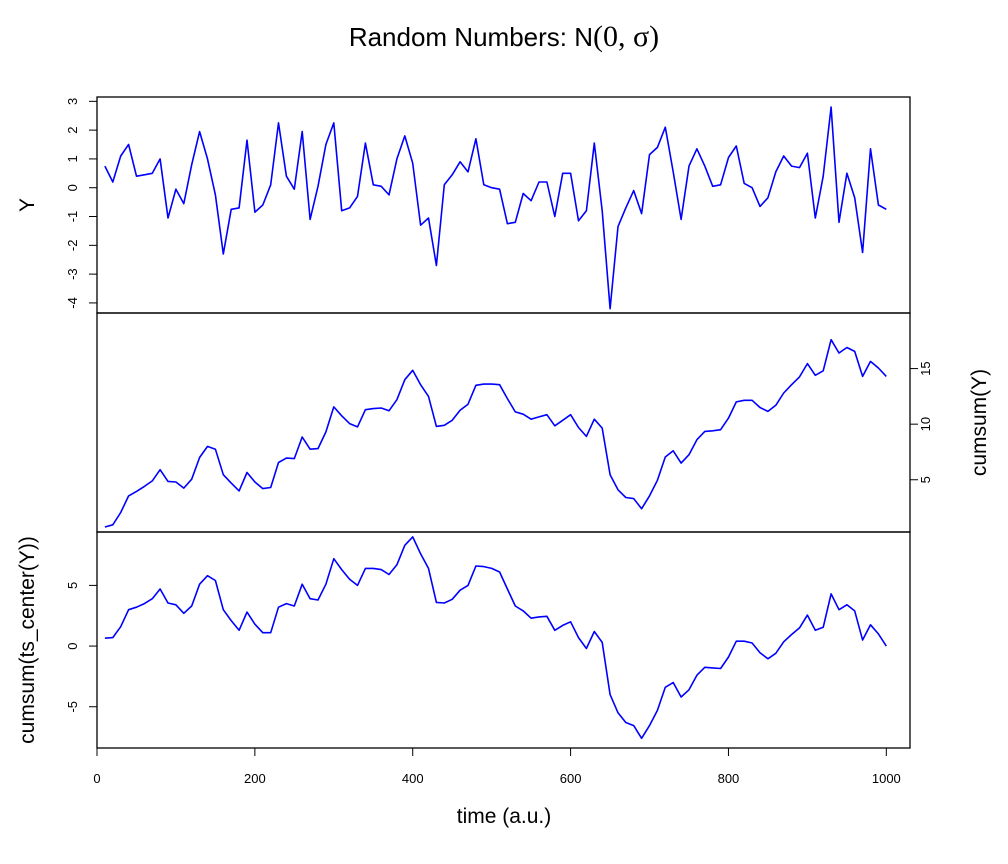 The height and width of the screenshot is (864, 1008). Describe the element at coordinates (413, 778) in the screenshot. I see `x-tick-label: 400` at that location.